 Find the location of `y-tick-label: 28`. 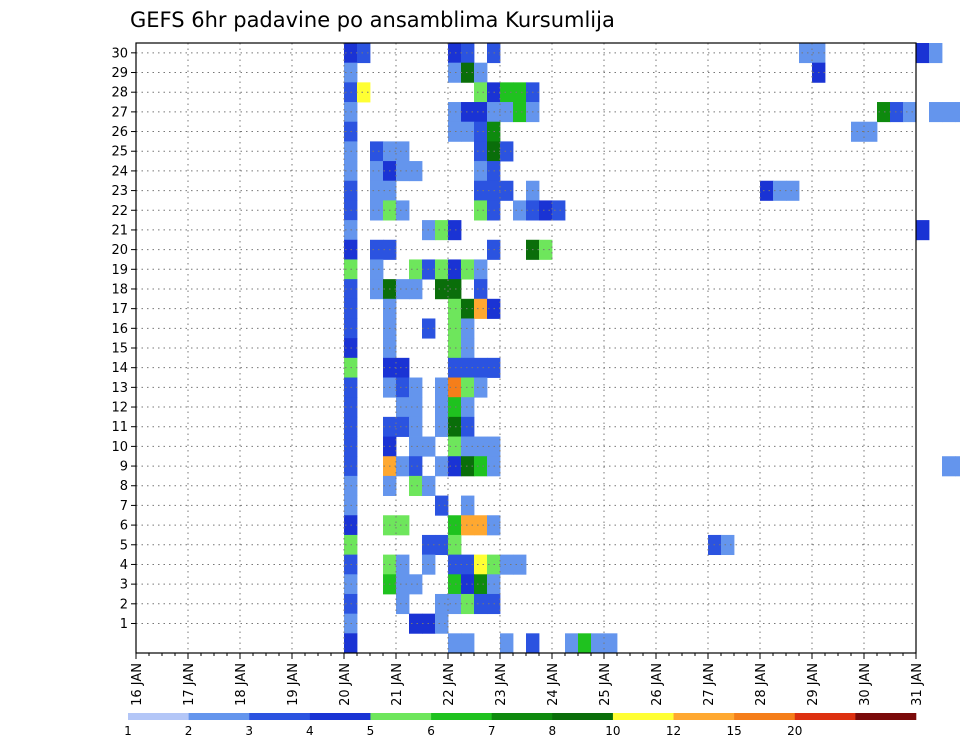

y-tick-label: 28 is located at coordinates (119, 93).